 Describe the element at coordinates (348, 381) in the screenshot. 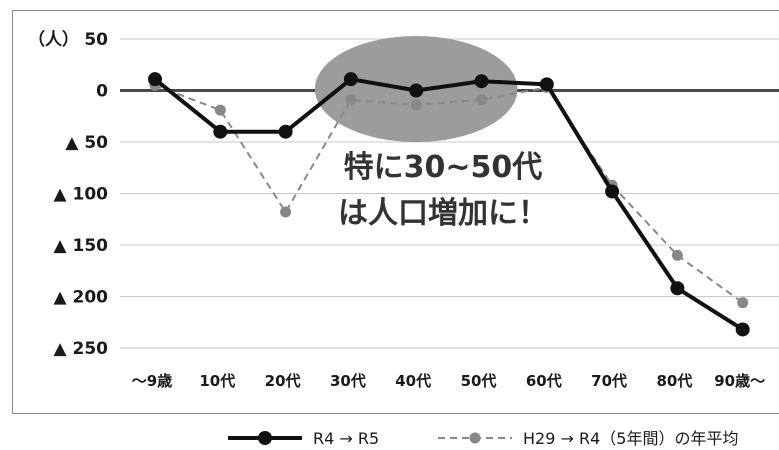

I see `x-tick-label: 30代` at that location.